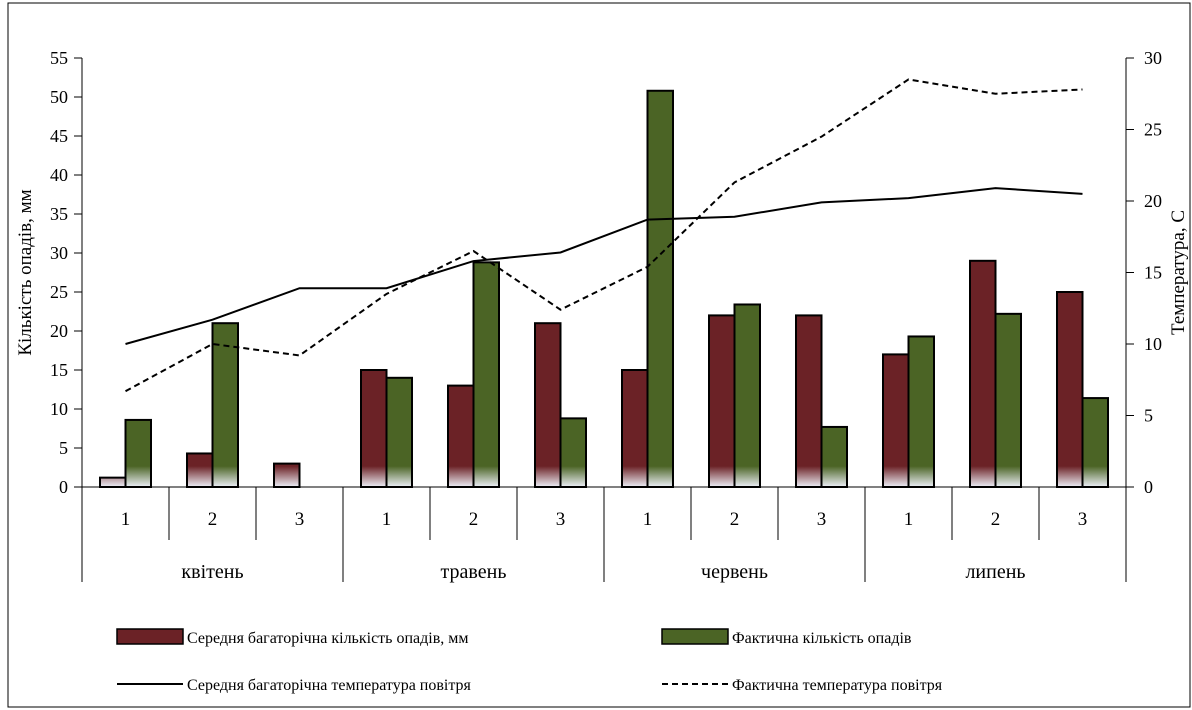 This screenshot has height=710, width=1192. What do you see at coordinates (59, 409) in the screenshot?
I see `left-y-tick-label: 10` at bounding box center [59, 409].